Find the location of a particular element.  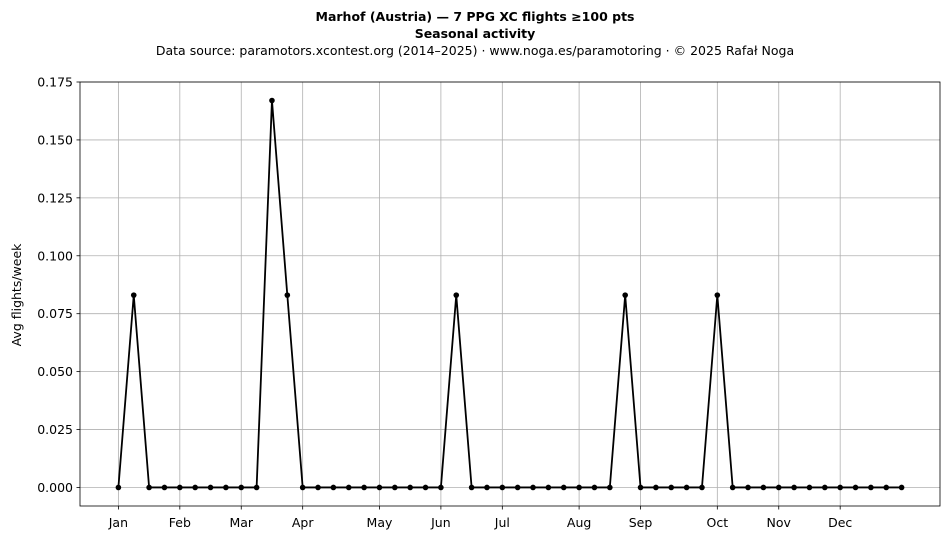

y-tick-label: 0.050 is located at coordinates (55, 371).